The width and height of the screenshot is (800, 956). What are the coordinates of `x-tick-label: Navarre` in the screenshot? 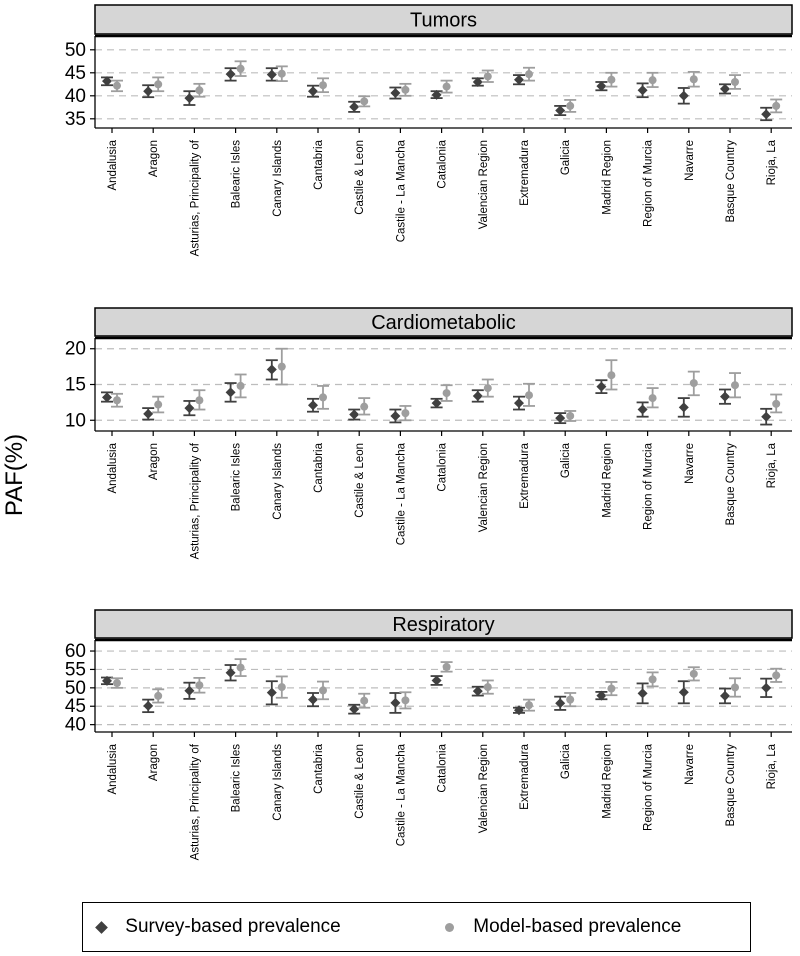 It's located at (690, 764).